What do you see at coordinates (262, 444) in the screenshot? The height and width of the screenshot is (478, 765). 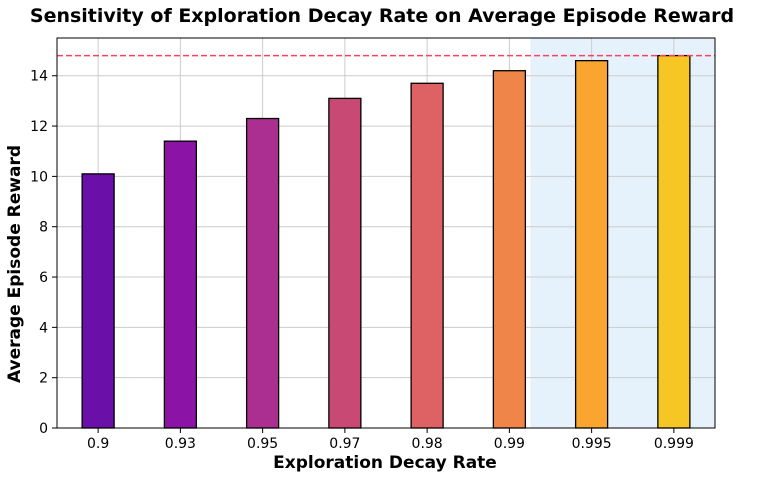 I see `x-tick-label: 0.95` at bounding box center [262, 444].